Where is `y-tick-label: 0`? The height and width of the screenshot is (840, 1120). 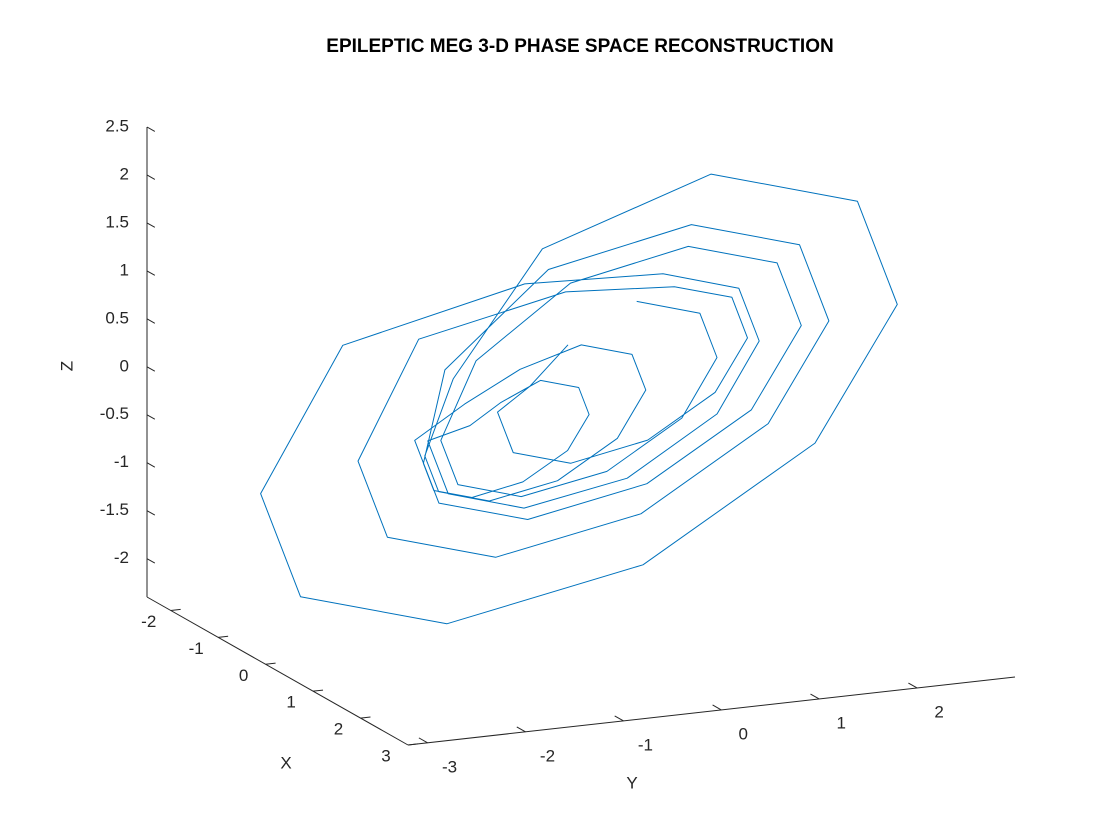 y-tick-label: 0 is located at coordinates (743, 733).